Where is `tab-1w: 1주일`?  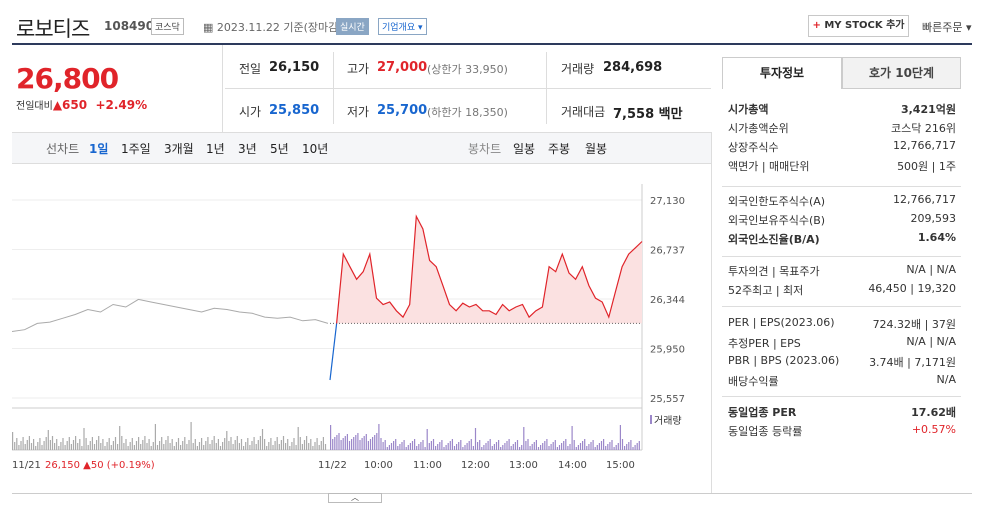
tab-1w: 1주일 is located at coordinates (136, 149).